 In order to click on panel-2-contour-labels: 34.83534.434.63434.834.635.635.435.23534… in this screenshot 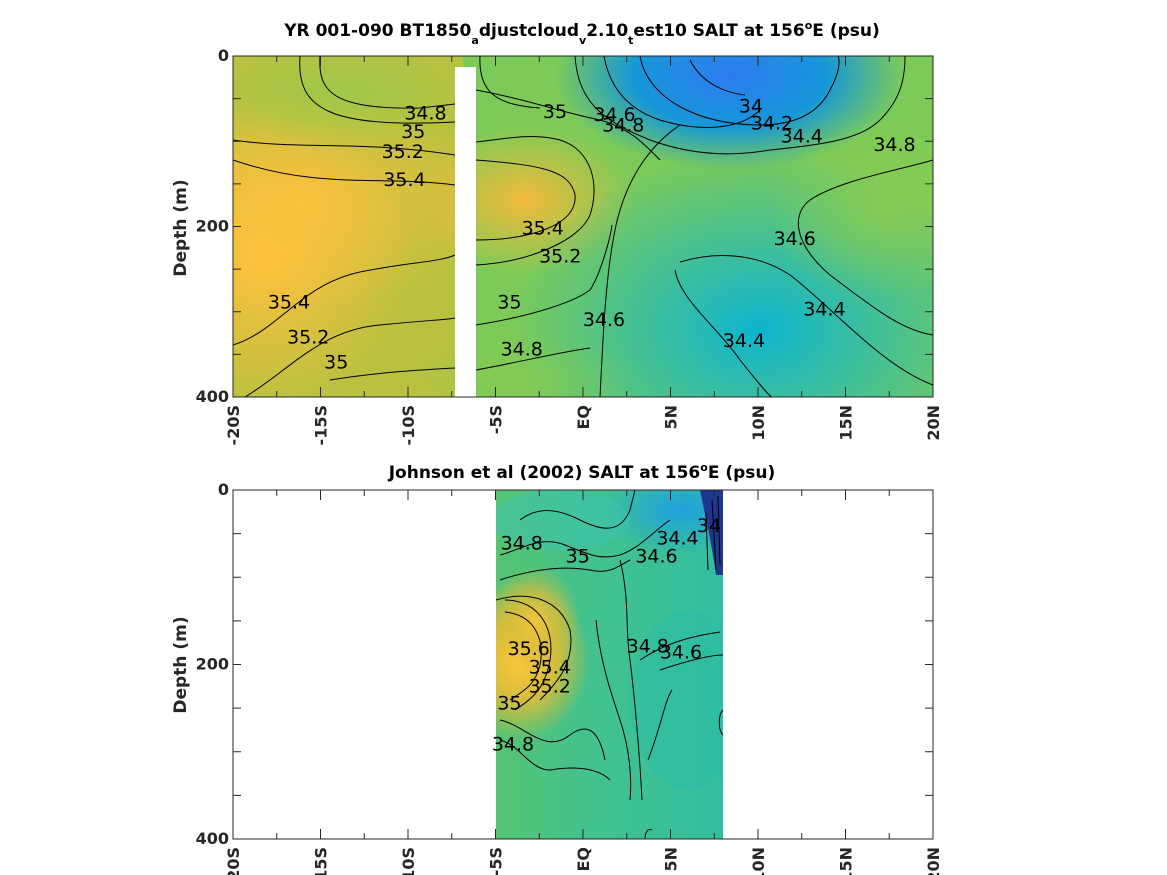, I will do `click(606, 635)`.